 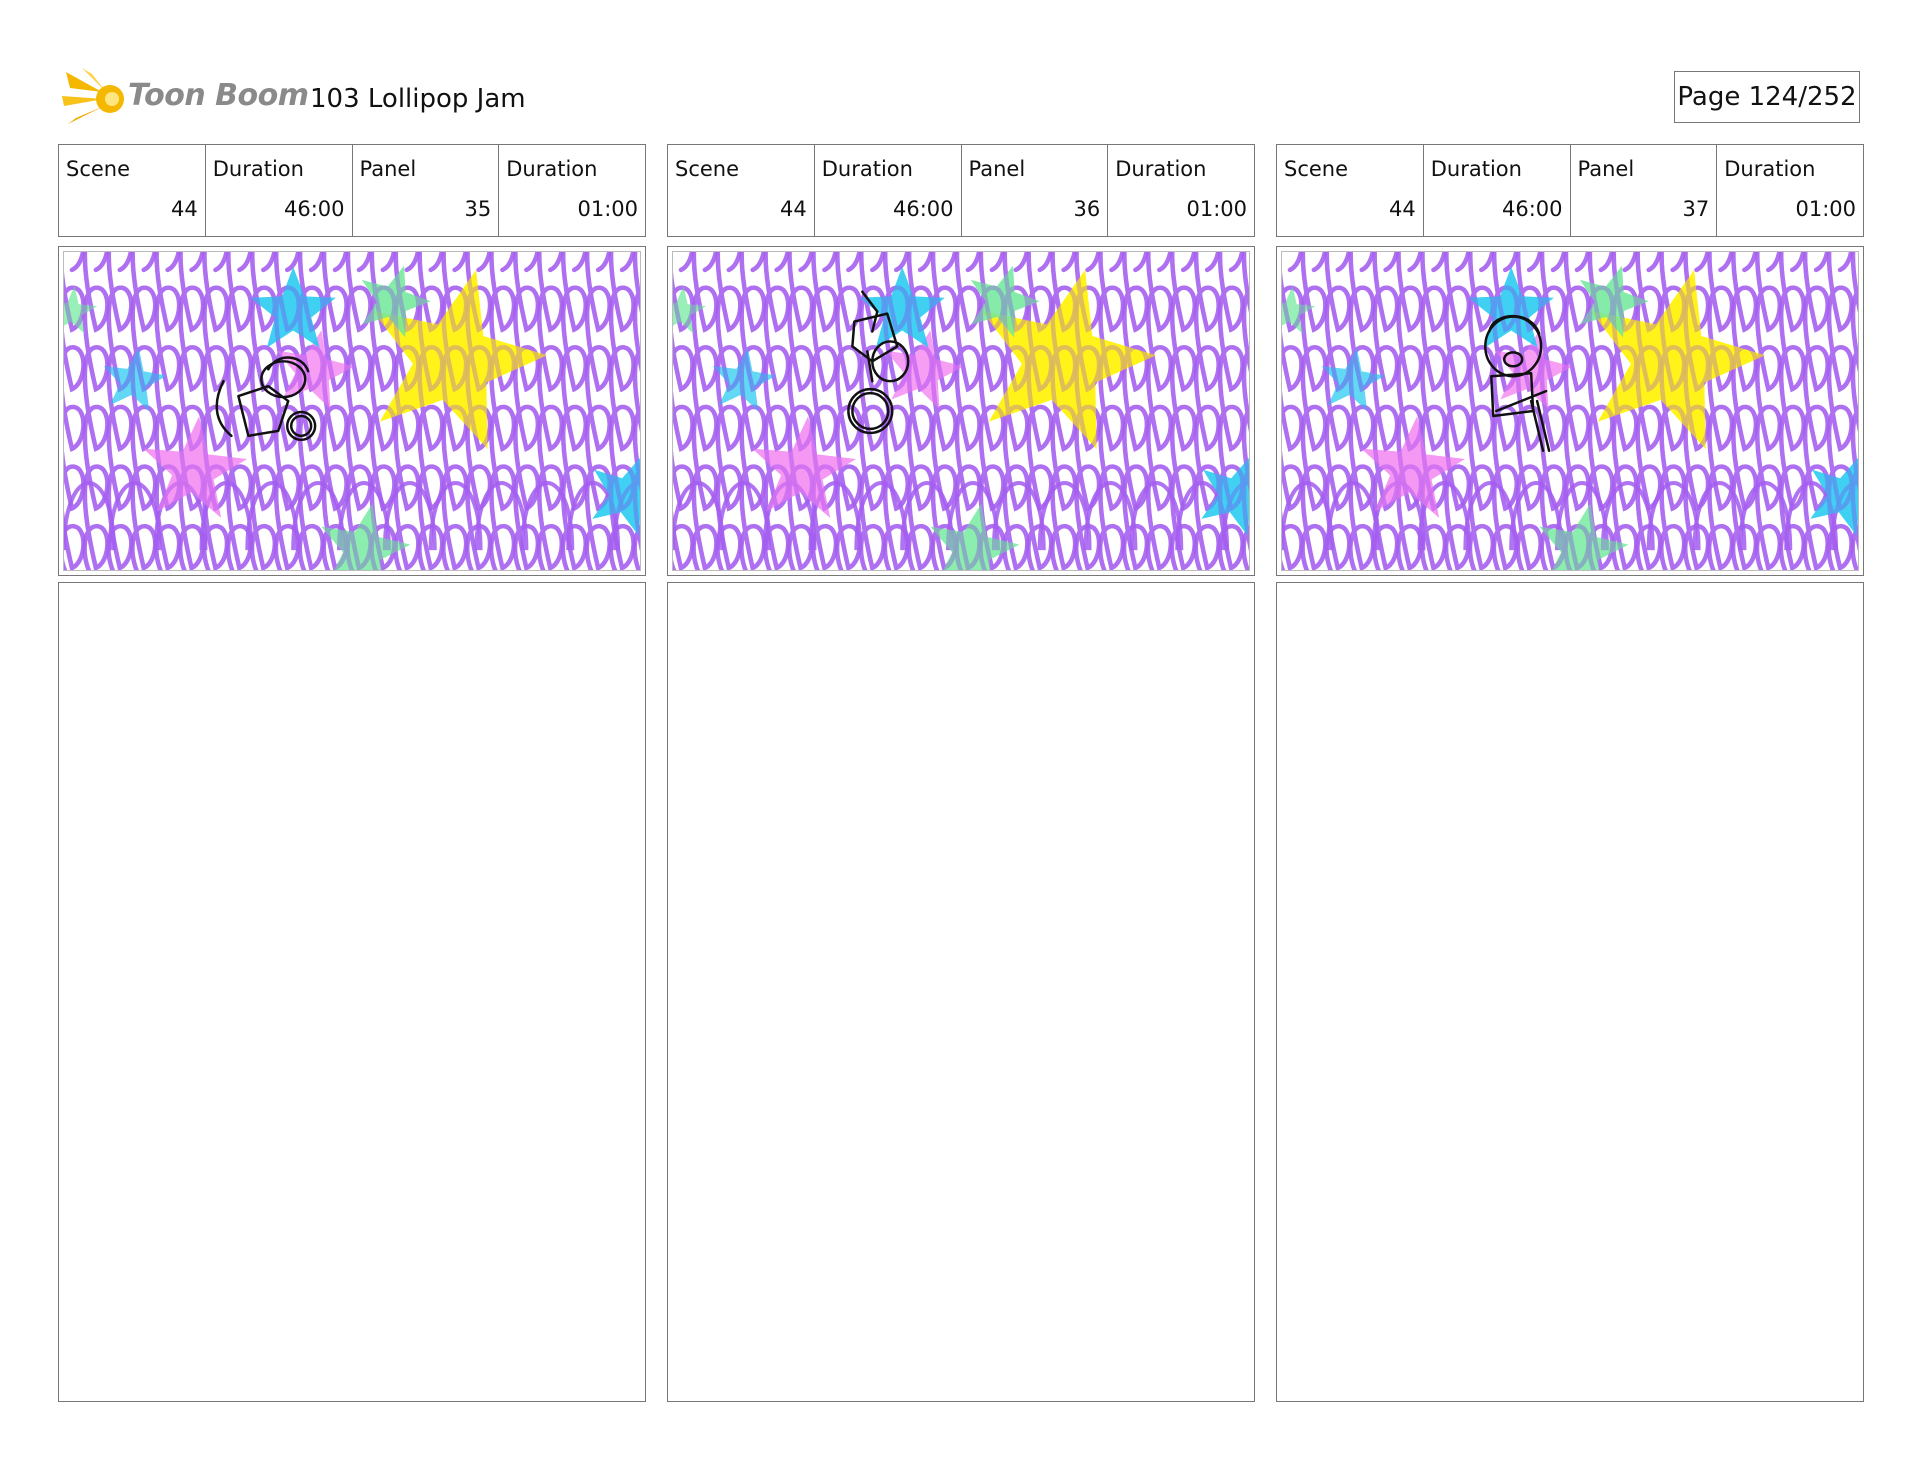 What do you see at coordinates (1643, 190) in the screenshot?
I see `panel-cell: Panel 37` at bounding box center [1643, 190].